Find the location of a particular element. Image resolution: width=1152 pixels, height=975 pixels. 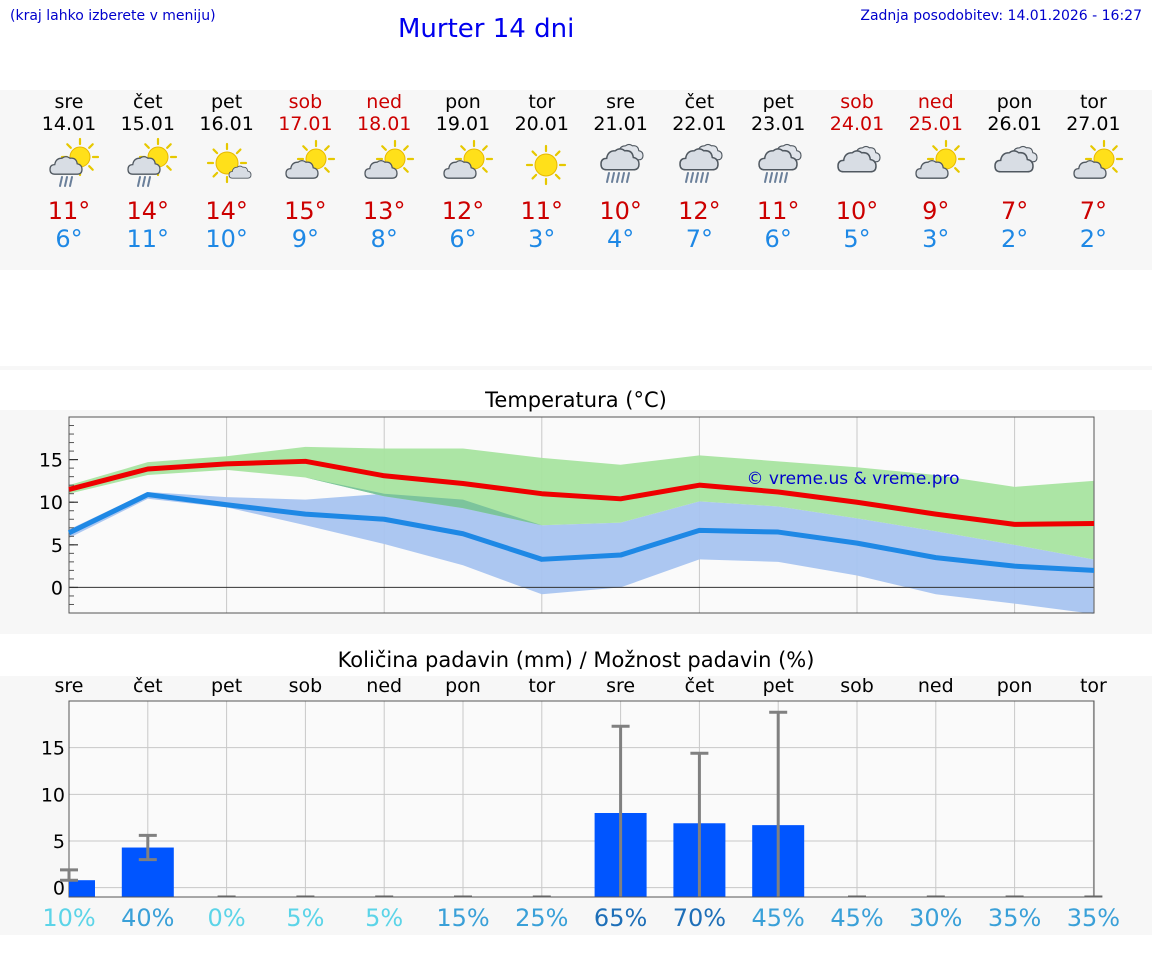

day-date: 14.01 is located at coordinates (69, 124).